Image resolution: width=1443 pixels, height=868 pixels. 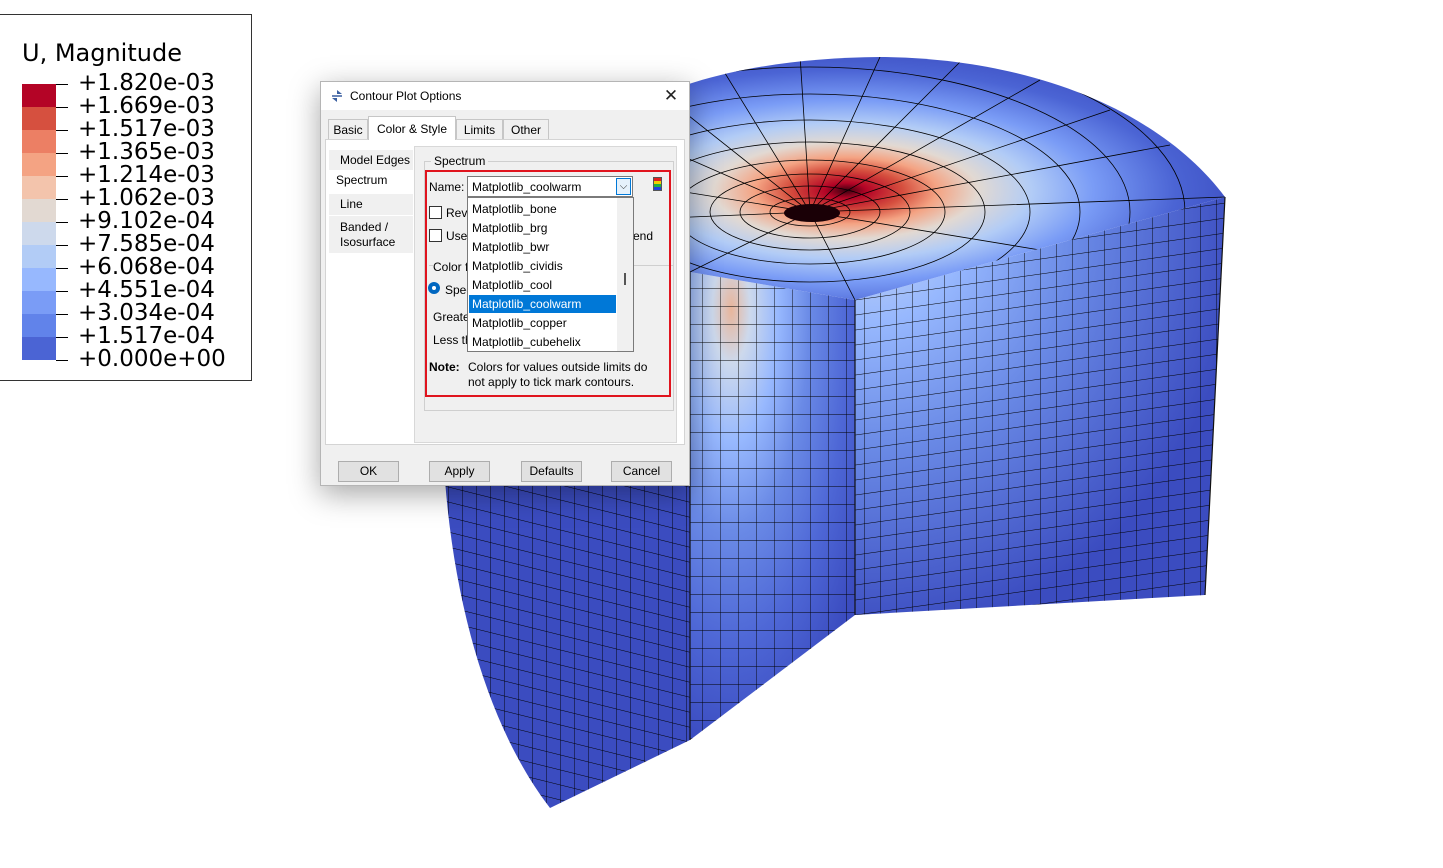 What do you see at coordinates (643, 236) in the screenshot?
I see `use-checkbox-label-end: end` at bounding box center [643, 236].